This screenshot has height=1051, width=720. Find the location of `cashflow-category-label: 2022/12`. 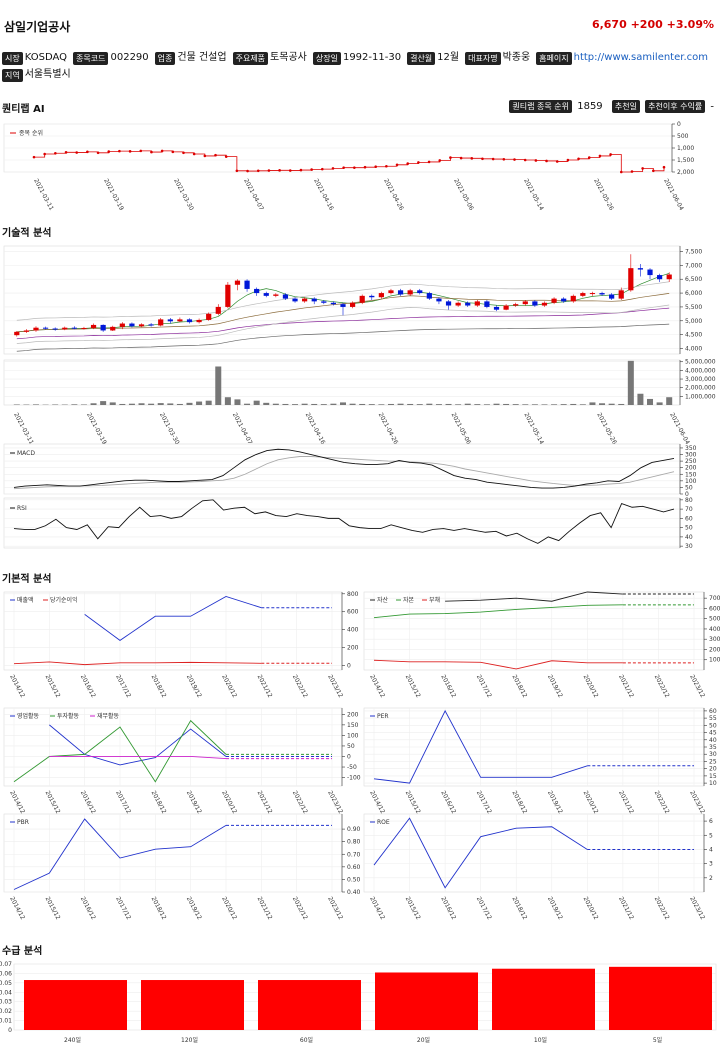

cashflow-category-label: 2022/12 is located at coordinates (300, 802).